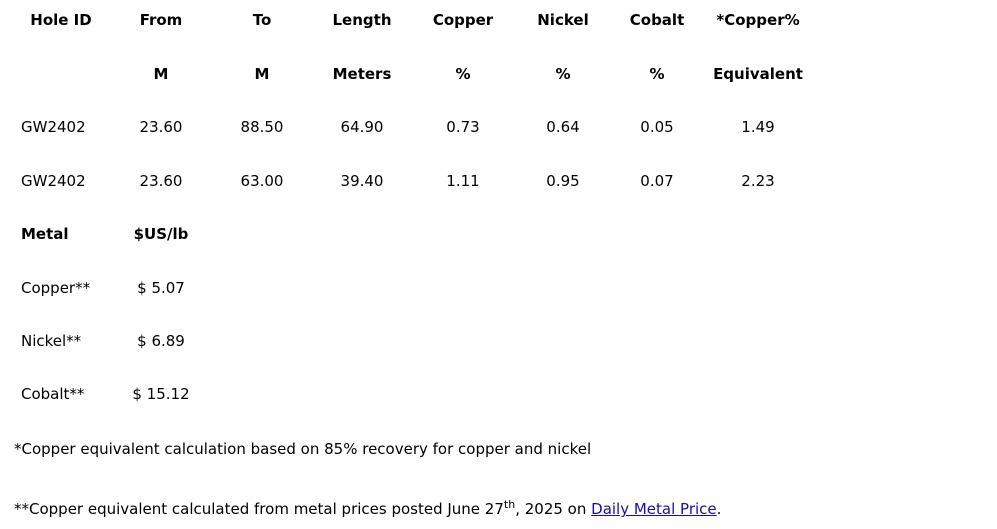 The width and height of the screenshot is (997, 529). Describe the element at coordinates (463, 127) in the screenshot. I see `table-cell: 0.73` at that location.